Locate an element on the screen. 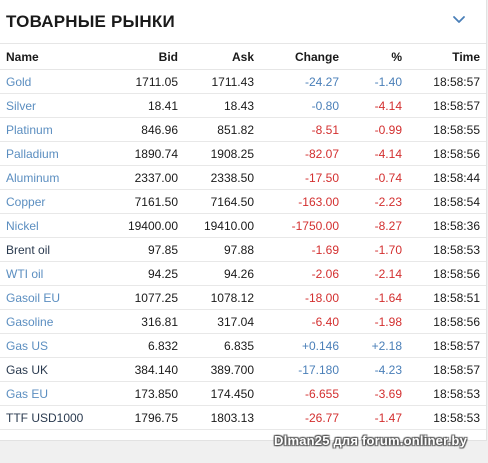  table-row: Gas US 6.832 6.835 +0.146 +2.18 18:58:57 is located at coordinates (243, 345).